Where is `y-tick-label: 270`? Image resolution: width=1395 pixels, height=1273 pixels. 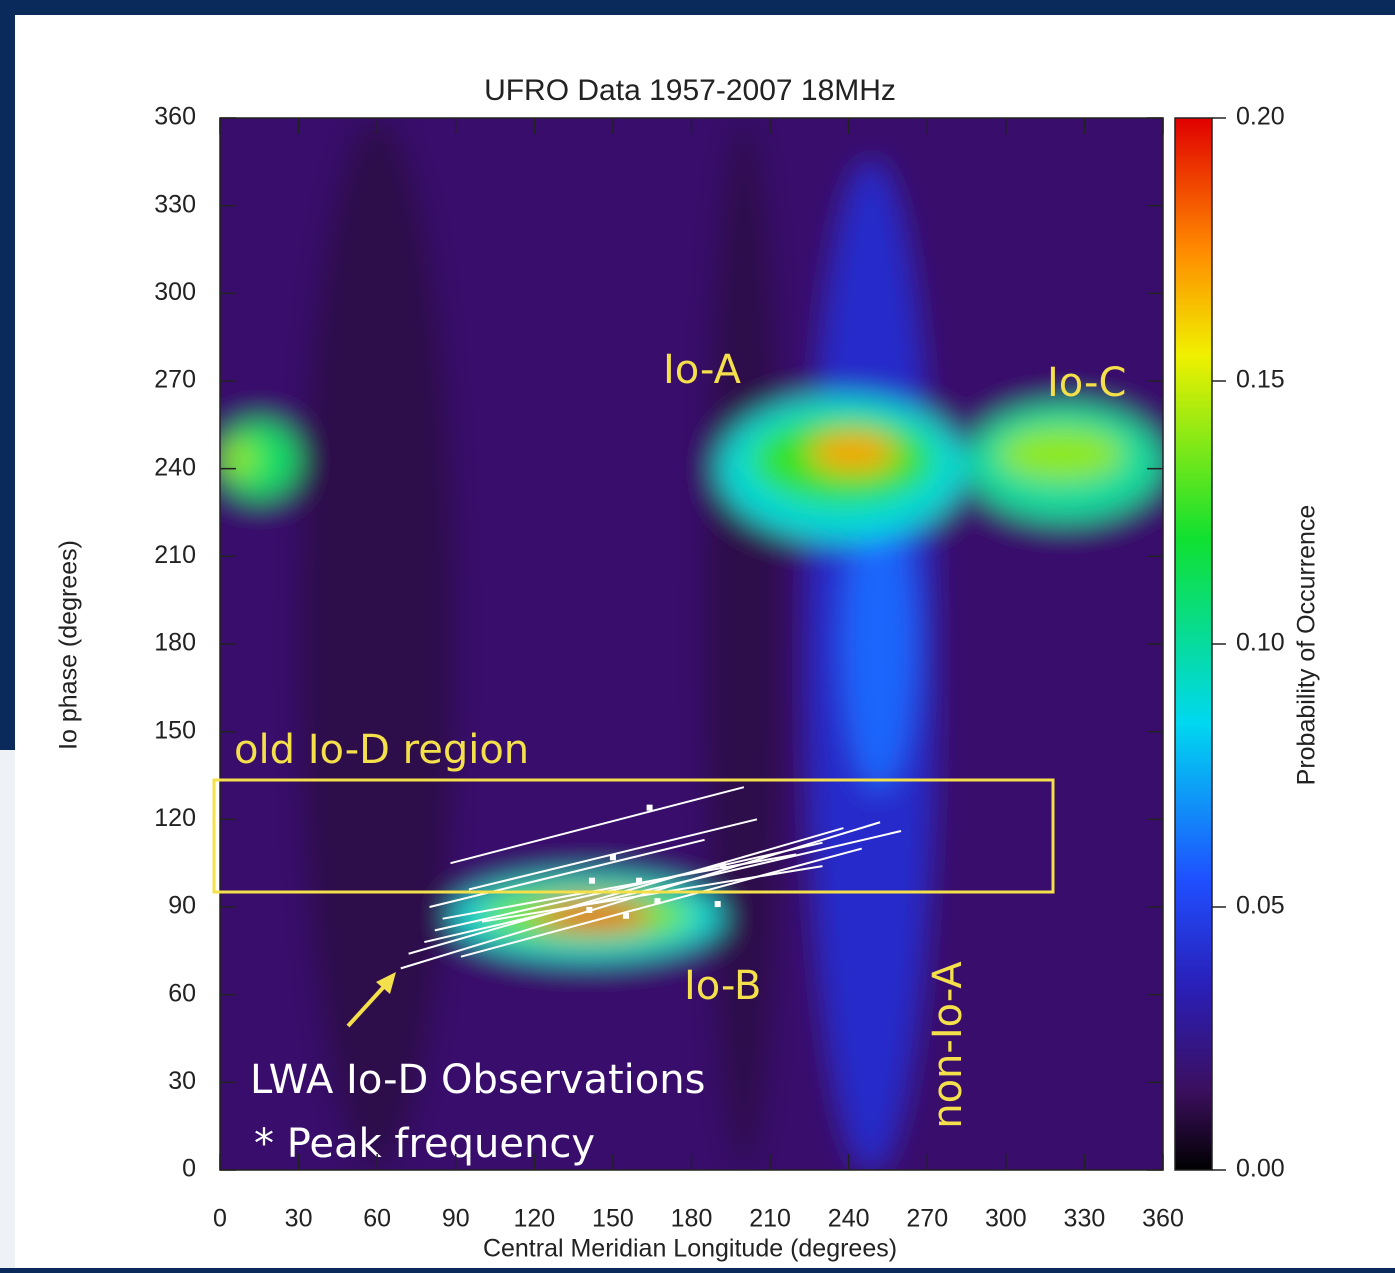
y-tick-label: 270 is located at coordinates (175, 380).